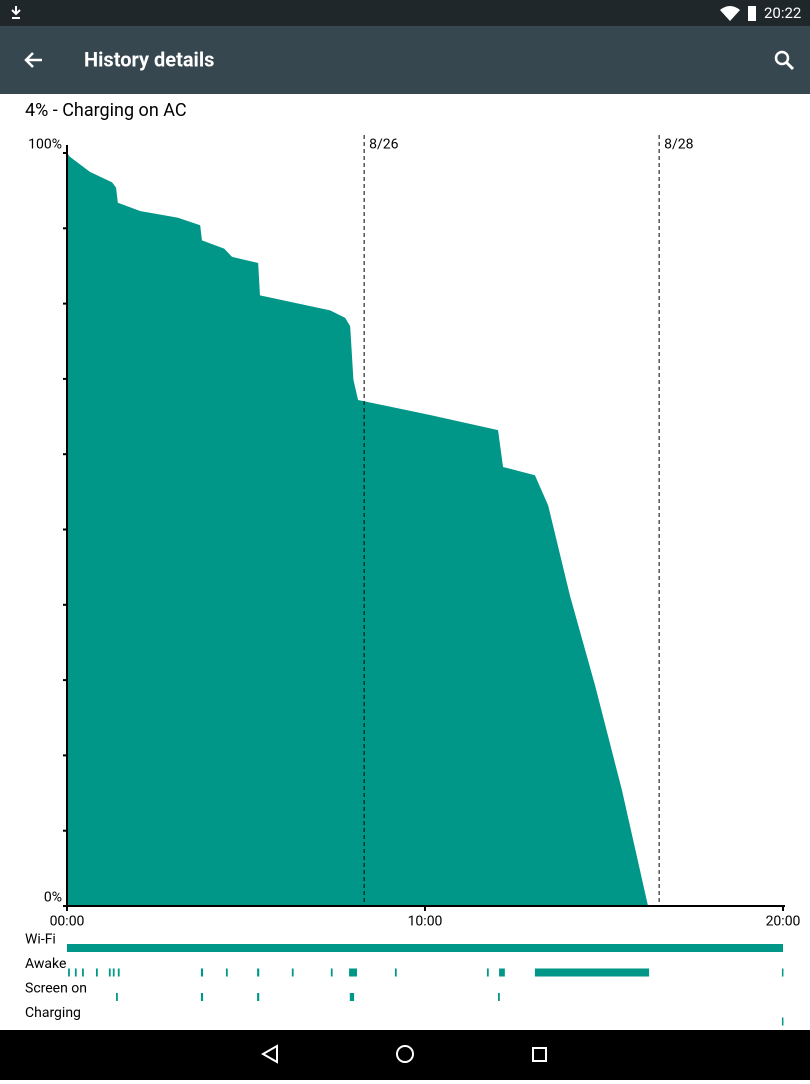 The height and width of the screenshot is (1084, 810). I want to click on app-title: History details, so click(149, 59).